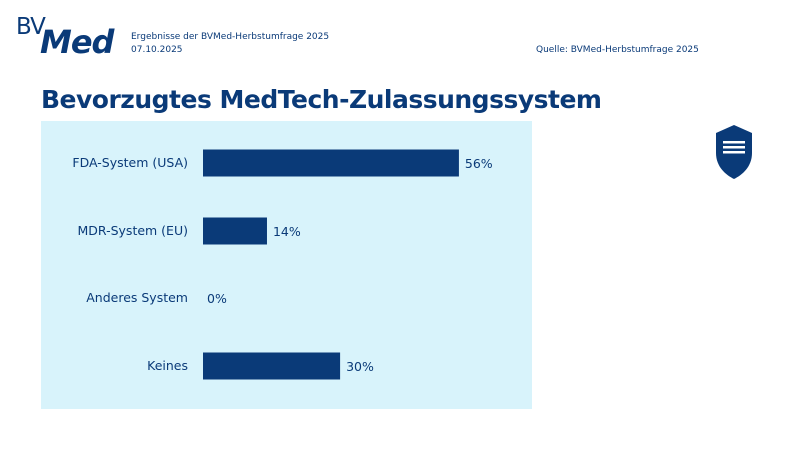 The width and height of the screenshot is (800, 450). Describe the element at coordinates (157, 50) in the screenshot. I see `header-date: 07.10.2025` at that location.